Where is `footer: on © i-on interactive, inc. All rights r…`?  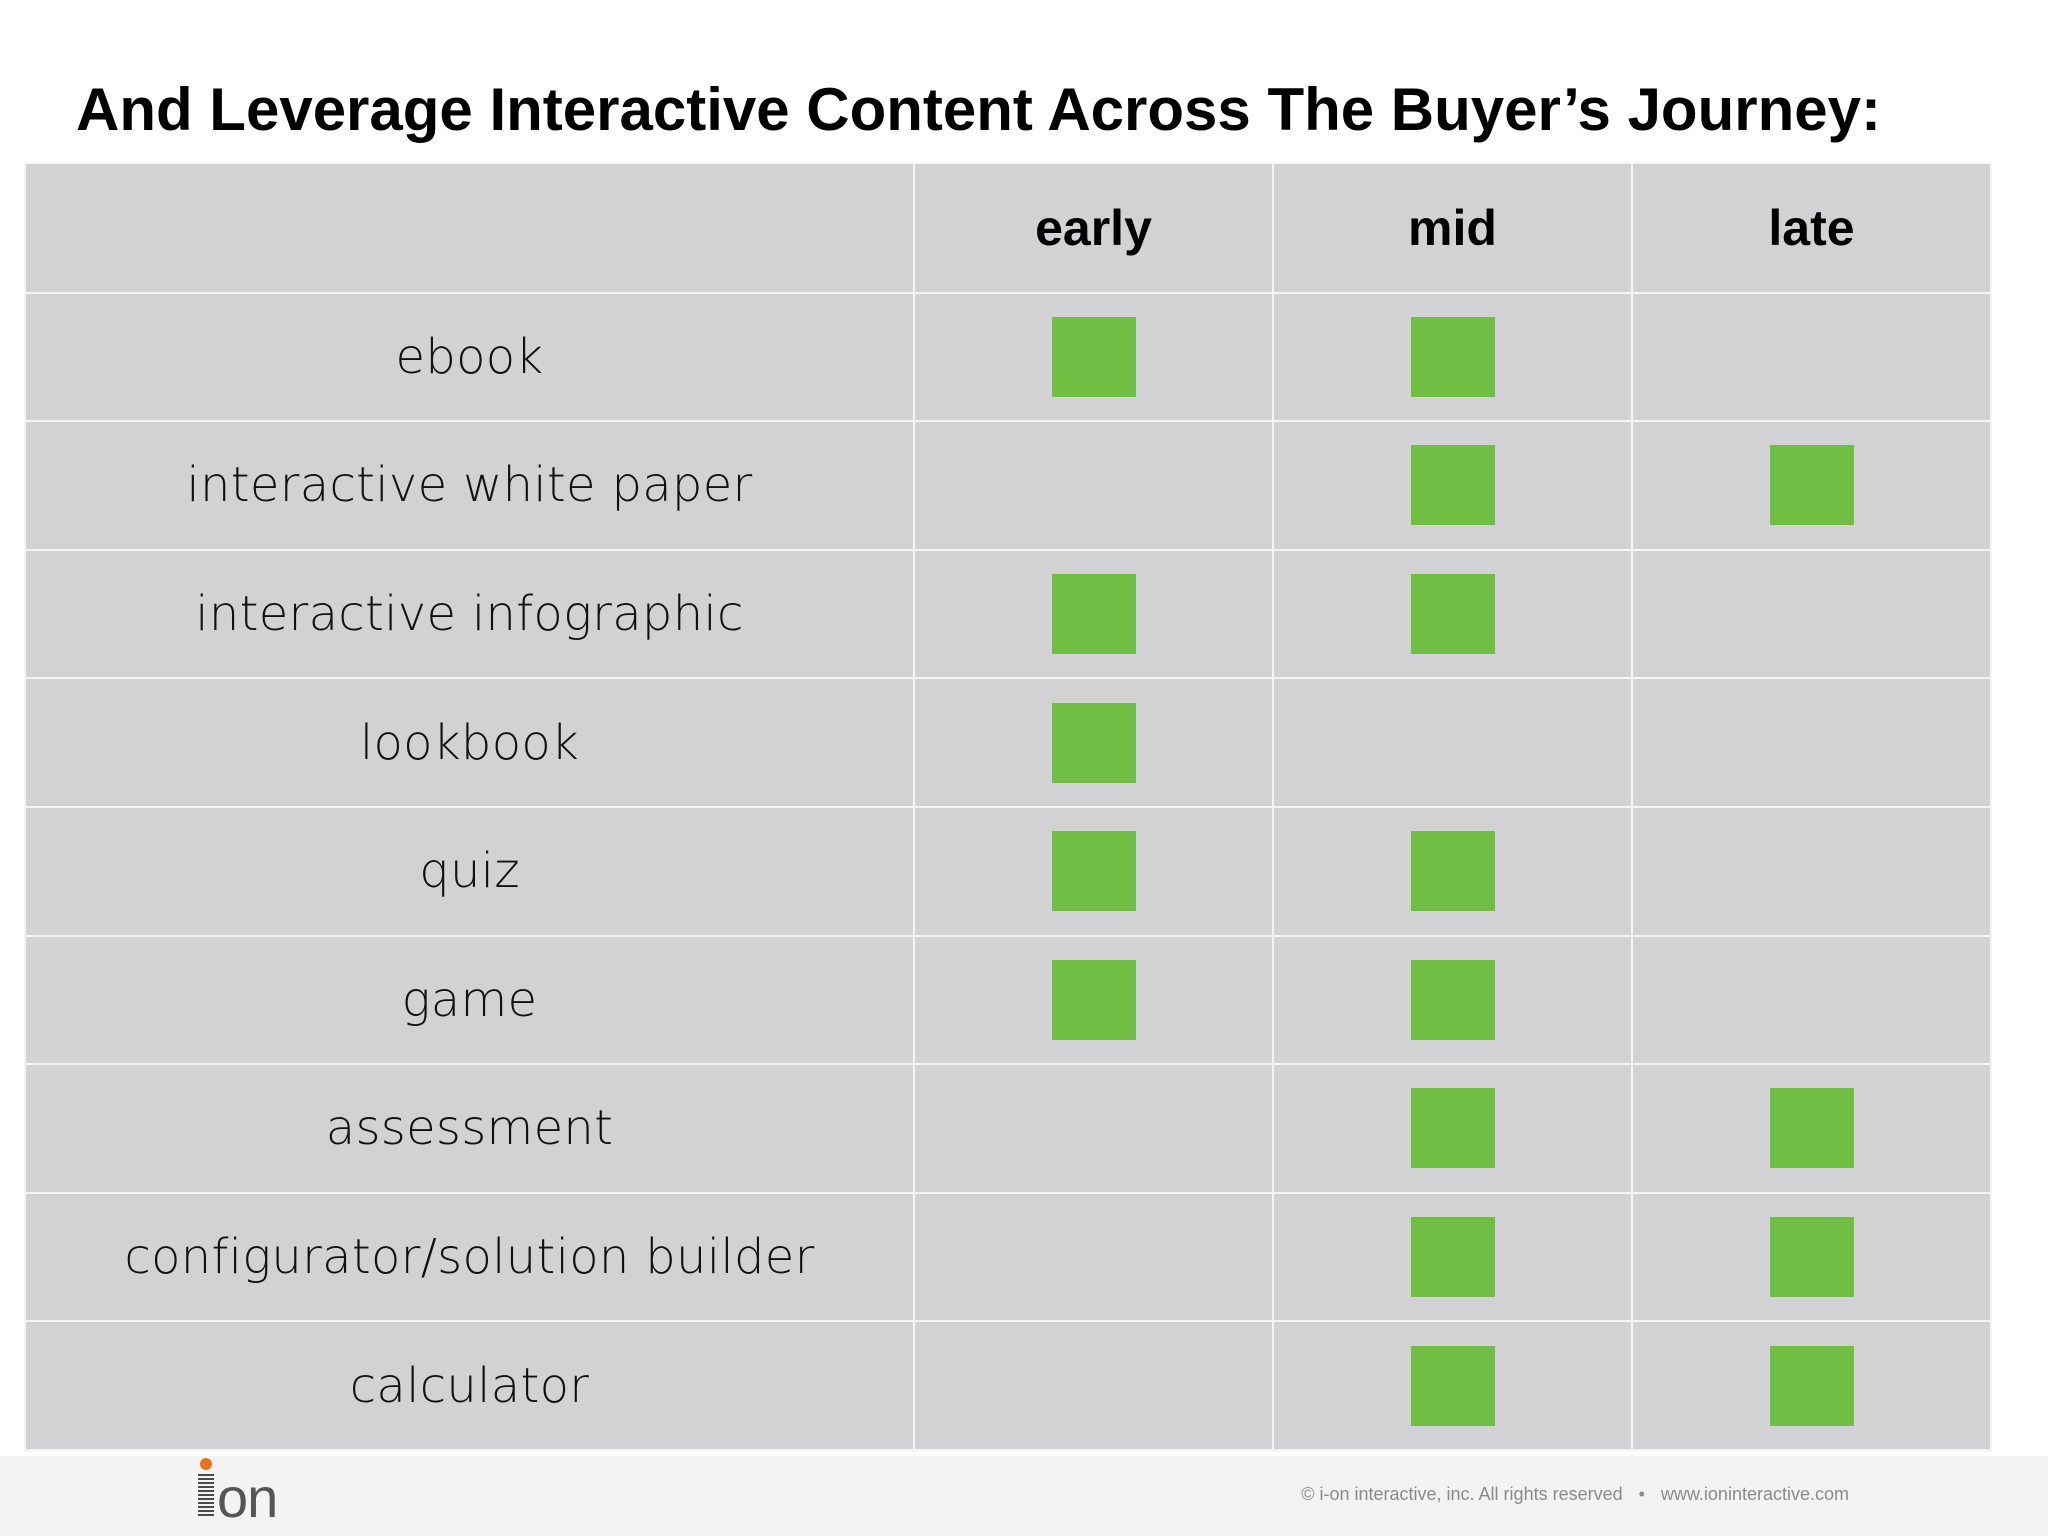
footer: on © i-on interactive, inc. All rights r… is located at coordinates (1024, 1496).